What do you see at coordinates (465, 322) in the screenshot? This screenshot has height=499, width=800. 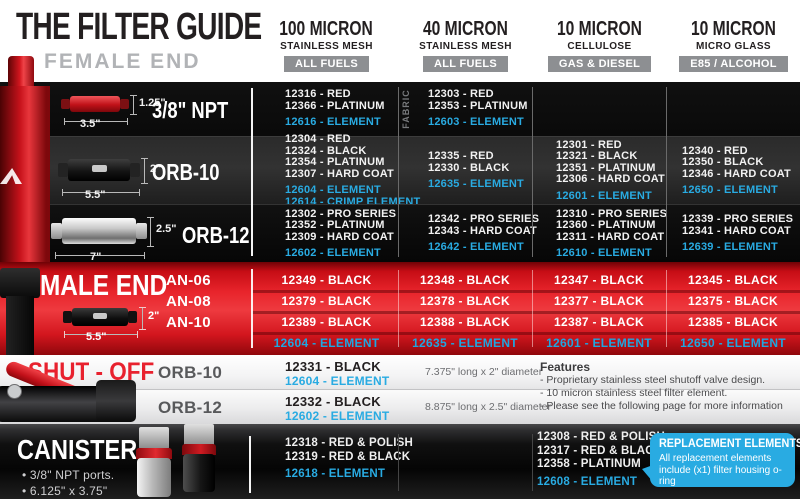 I see `part-number: 12388 - BLACK` at bounding box center [465, 322].